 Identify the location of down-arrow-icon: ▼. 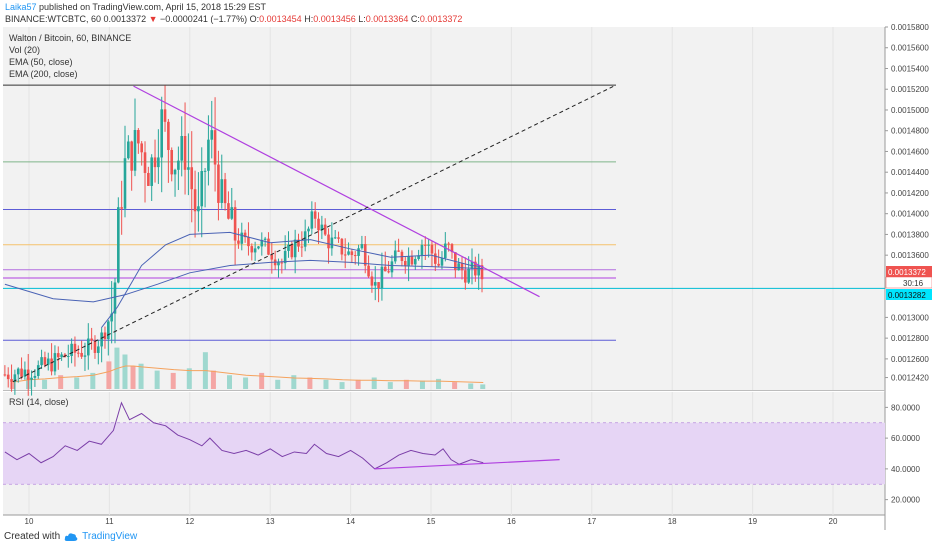
(153, 19).